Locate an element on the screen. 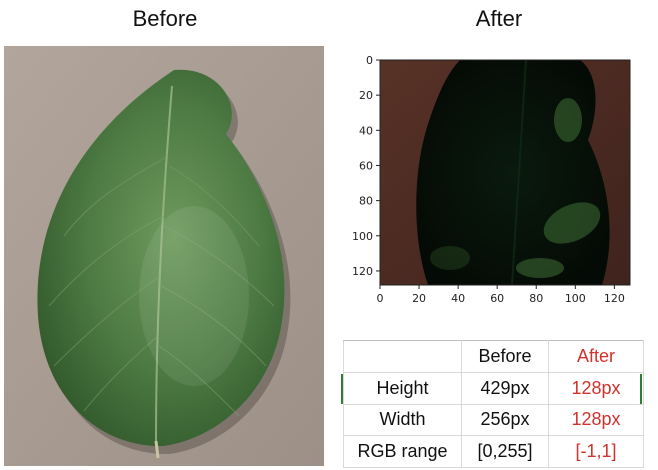  table-row: Width 256px 128px is located at coordinates (493, 420).